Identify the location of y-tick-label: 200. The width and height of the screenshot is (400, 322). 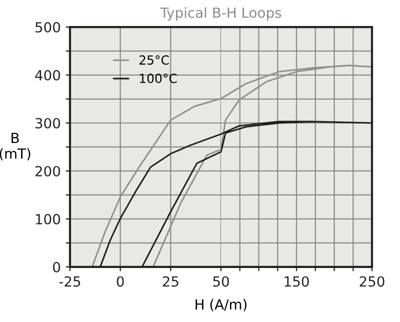
(47, 171).